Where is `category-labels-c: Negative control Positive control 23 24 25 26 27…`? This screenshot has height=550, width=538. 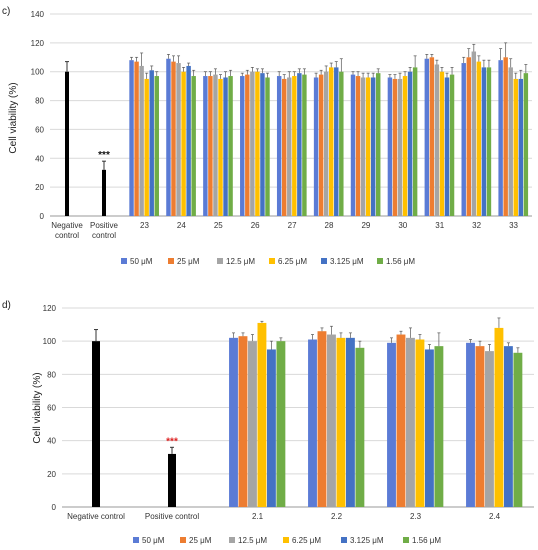 category-labels-c: Negative control Positive control 23 24 25 26 27… is located at coordinates (284, 230).